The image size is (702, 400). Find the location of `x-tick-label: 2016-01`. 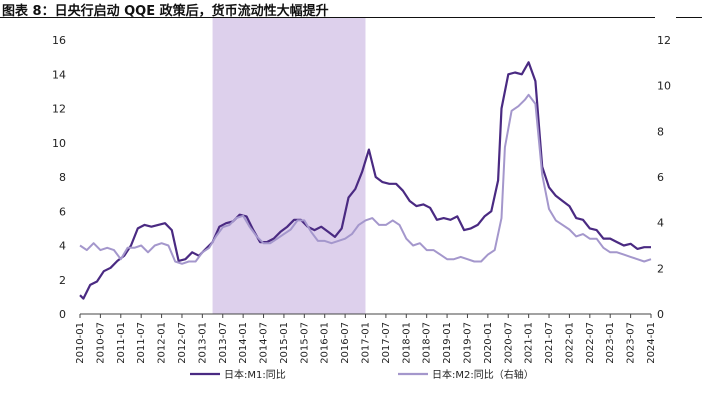

x-tick-label: 2016-01 is located at coordinates (325, 343).